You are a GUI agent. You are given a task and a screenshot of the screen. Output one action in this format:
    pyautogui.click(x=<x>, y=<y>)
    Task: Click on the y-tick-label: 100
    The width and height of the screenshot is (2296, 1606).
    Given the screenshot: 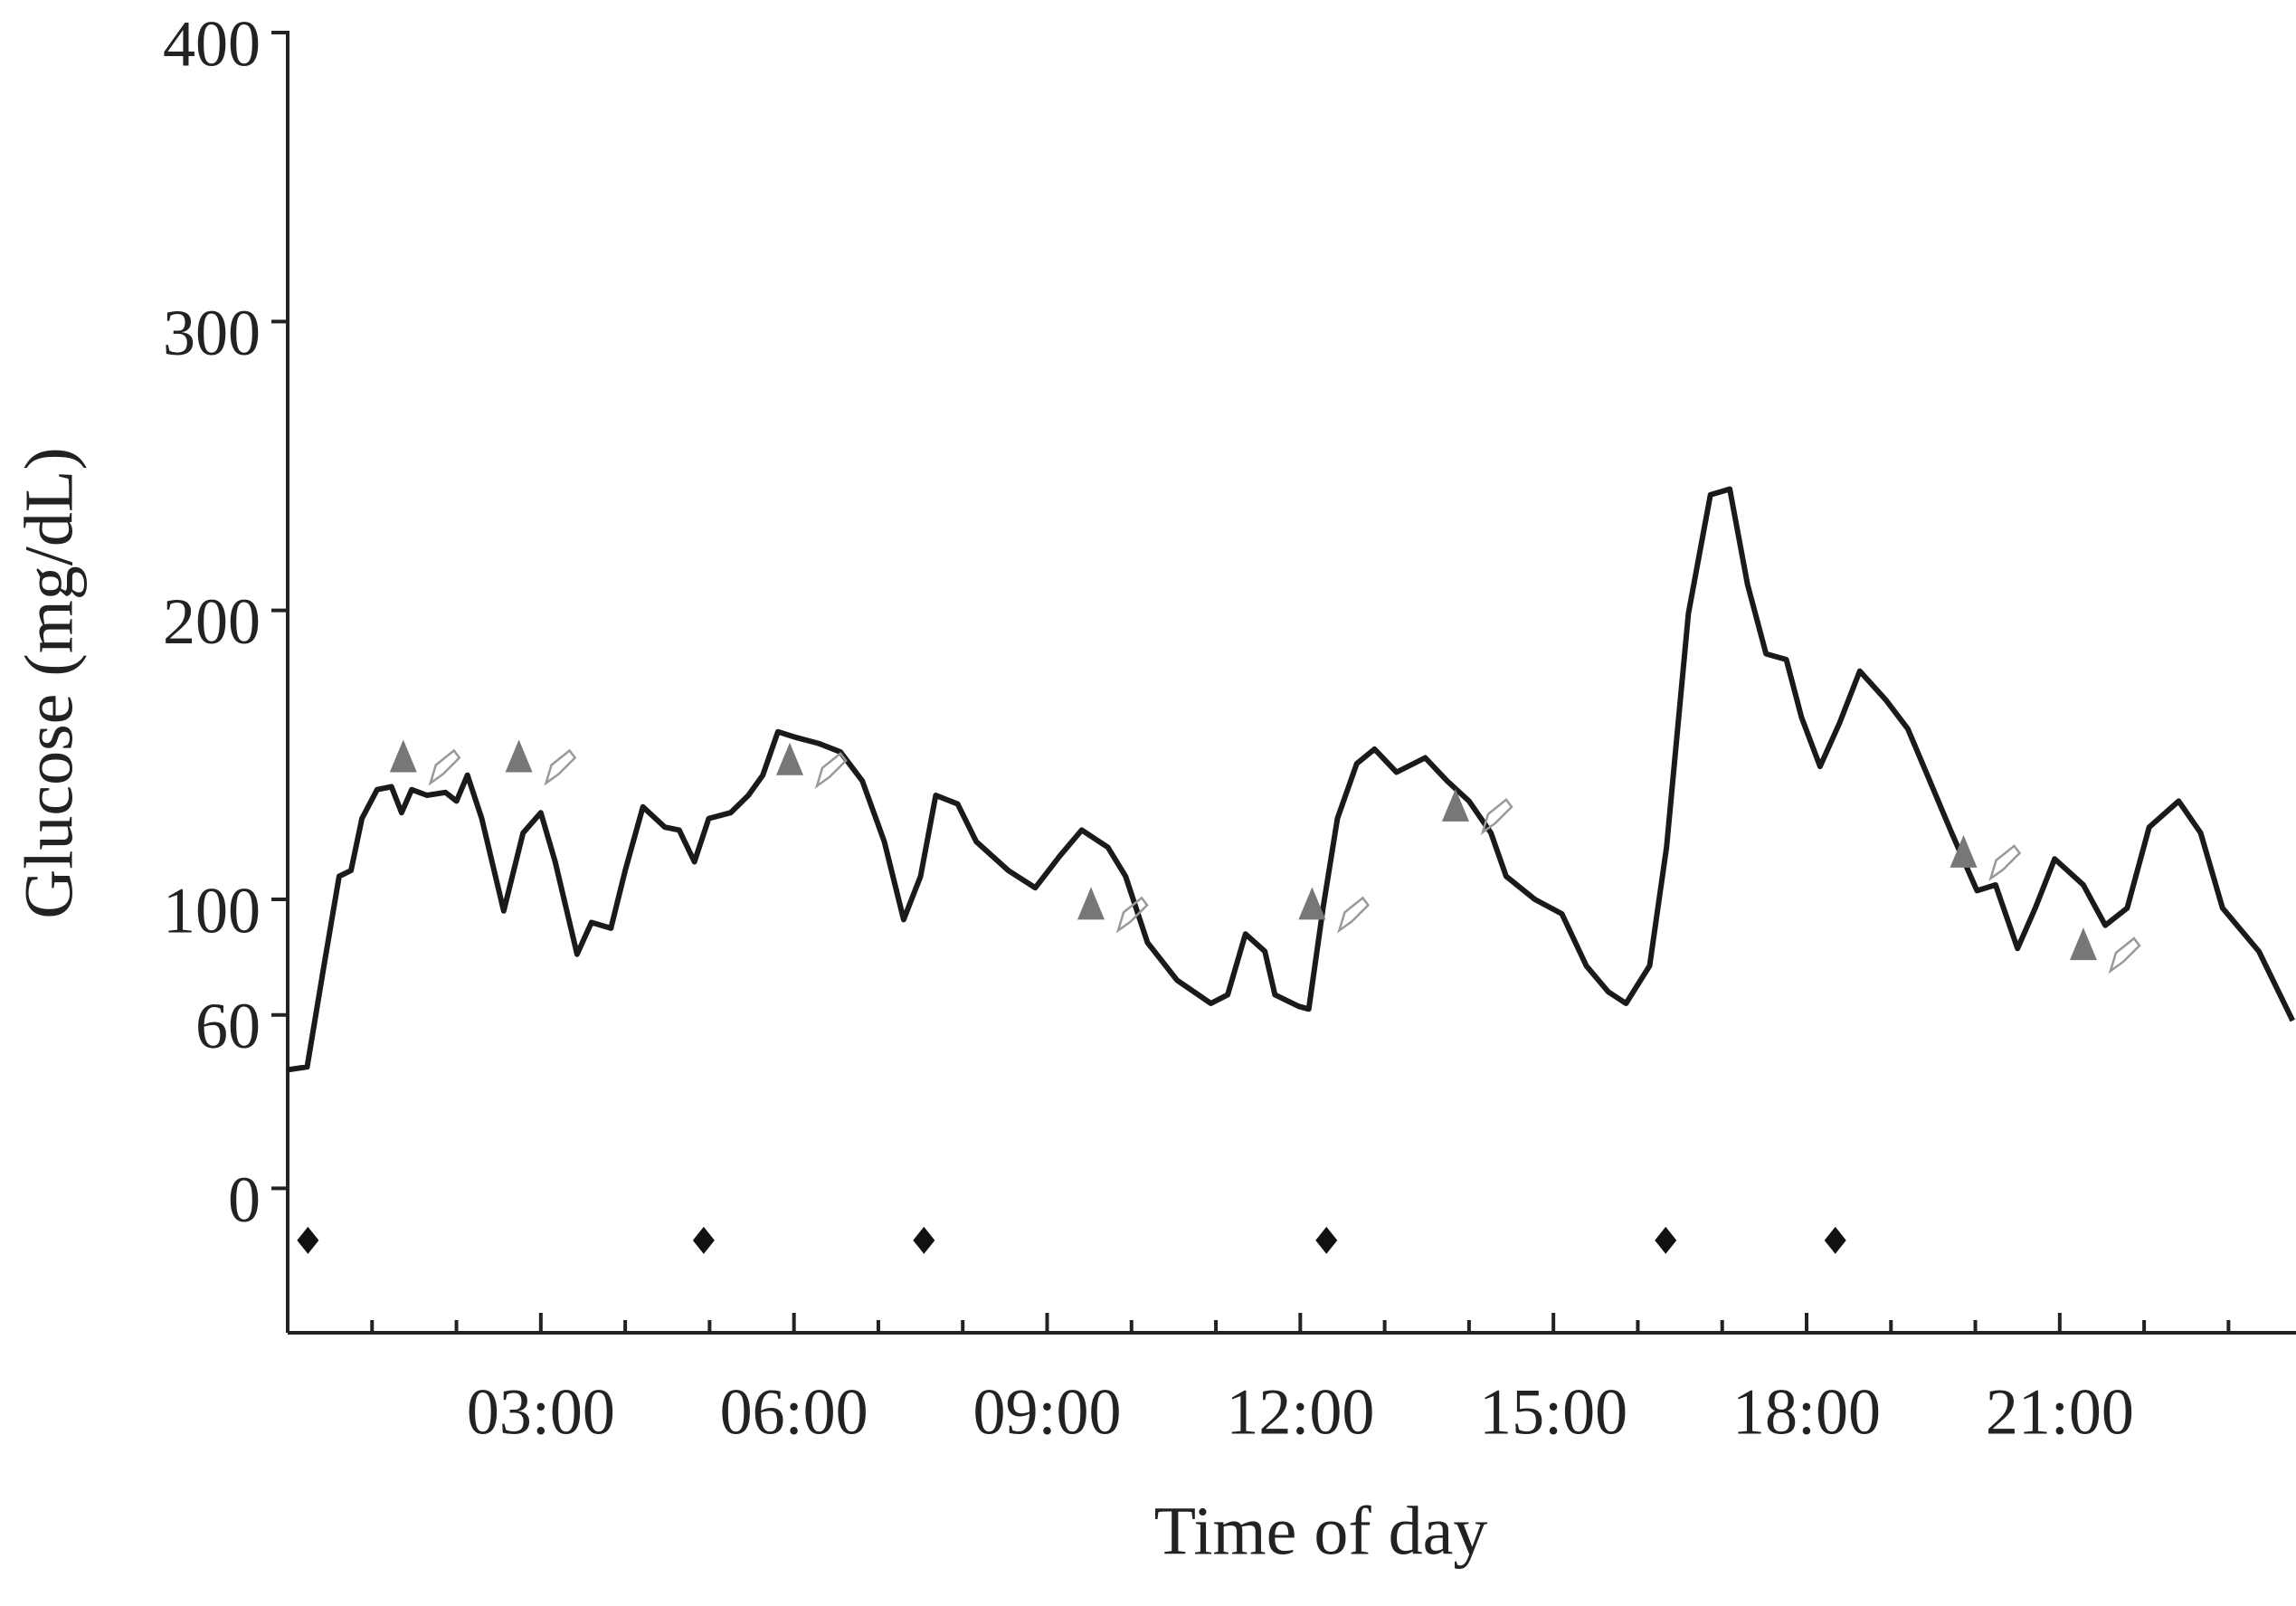 What is the action you would take?
    pyautogui.click(x=212, y=911)
    